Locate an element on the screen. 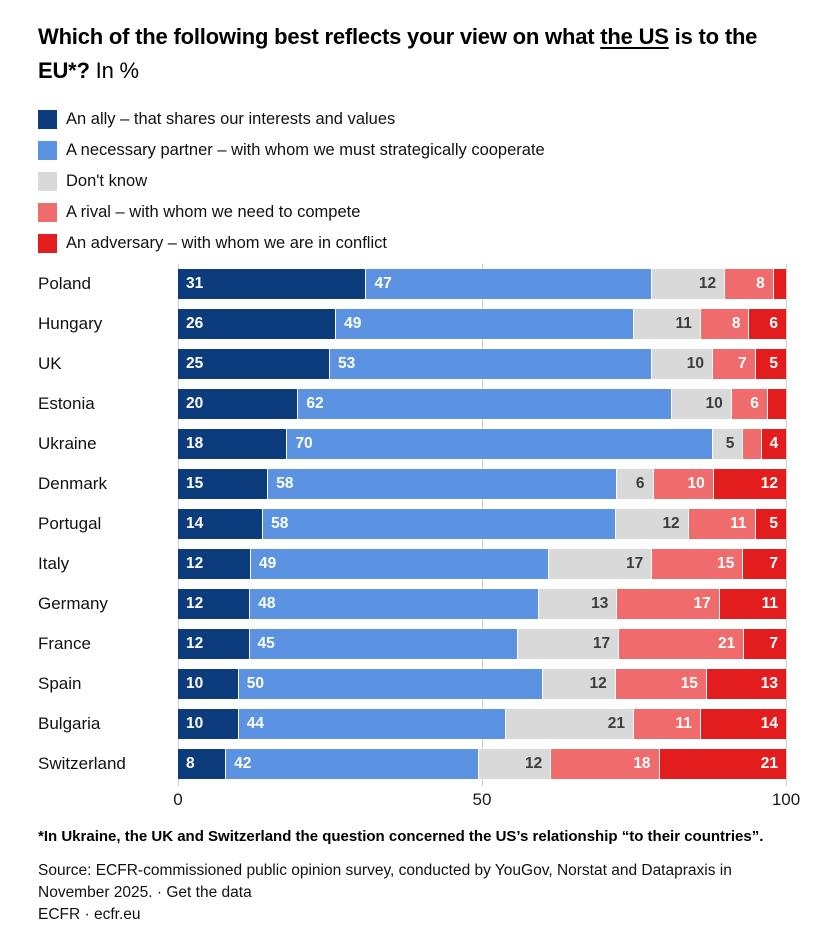  segment-value: 25 is located at coordinates (195, 363).